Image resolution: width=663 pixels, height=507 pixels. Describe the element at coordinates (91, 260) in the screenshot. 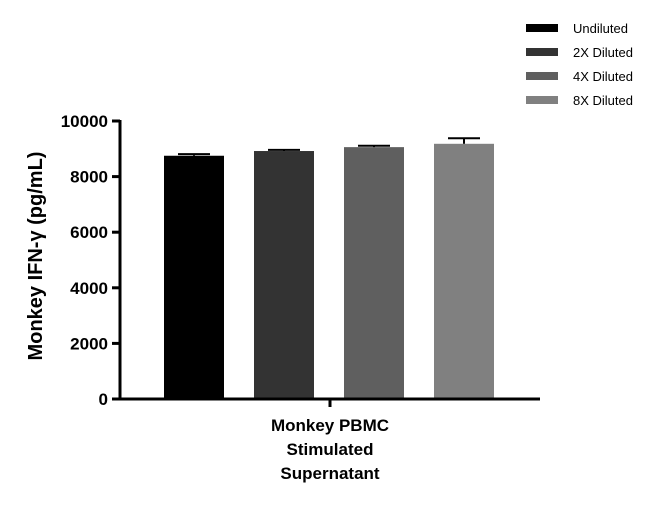

I see `y-axis: 0 2000 4000 6000 8000 10000` at that location.